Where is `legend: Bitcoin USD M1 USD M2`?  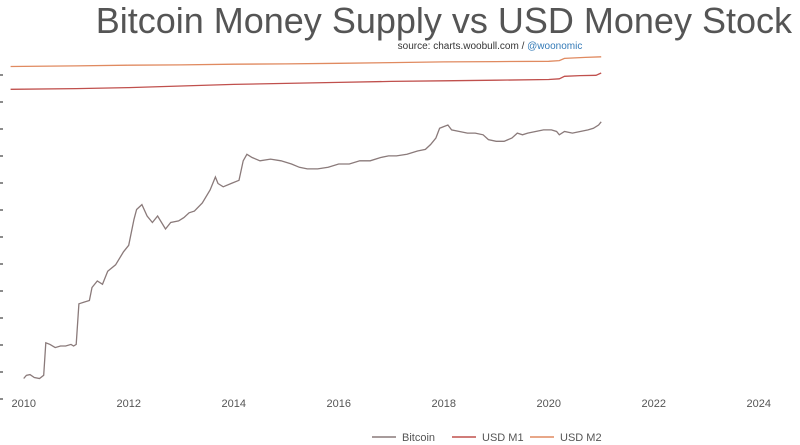
legend: Bitcoin USD M1 USD M2 is located at coordinates (487, 438).